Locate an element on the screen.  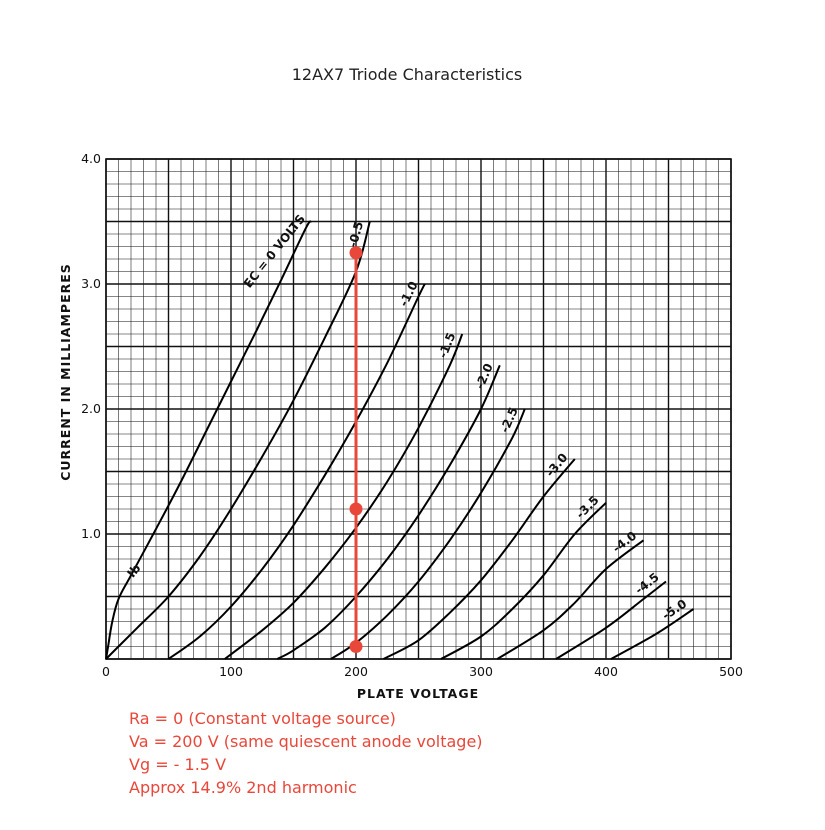
curve-label: -3.5 is located at coordinates (587, 507).